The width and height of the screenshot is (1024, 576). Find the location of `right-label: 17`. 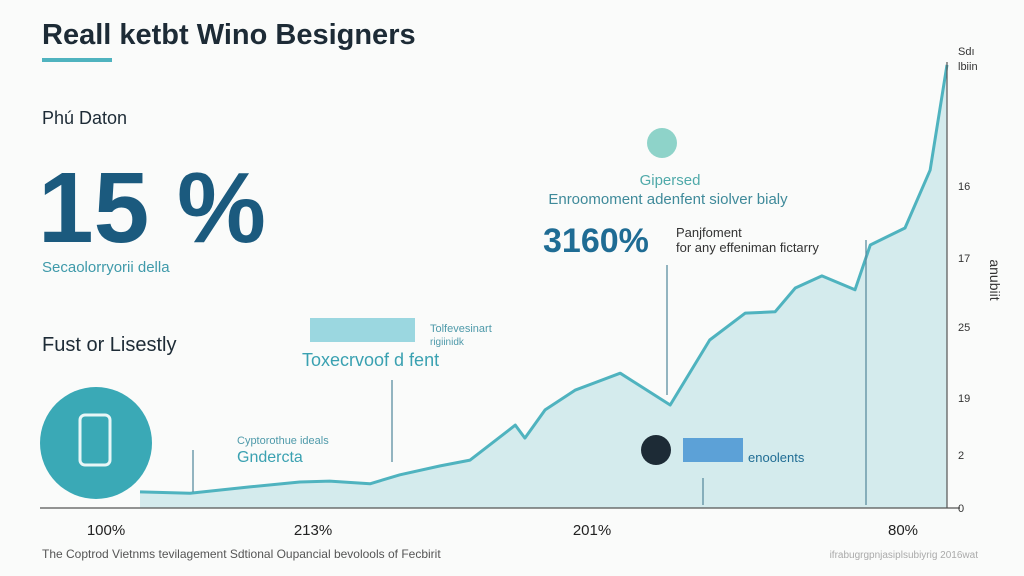

right-label: 17 is located at coordinates (964, 259).